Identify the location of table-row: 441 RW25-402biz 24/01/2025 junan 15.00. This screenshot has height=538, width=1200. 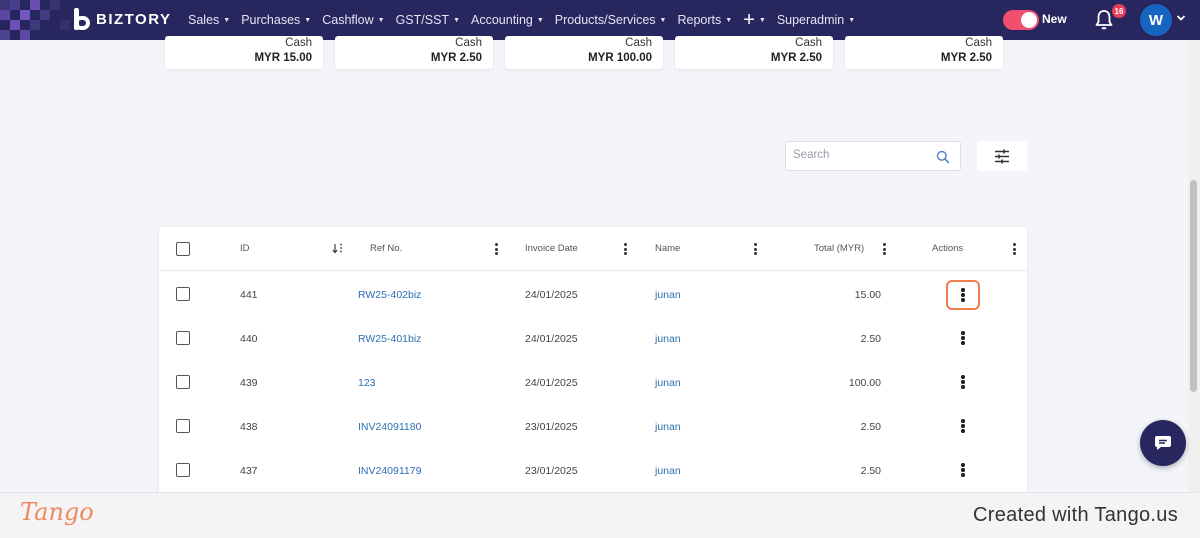
(593, 294).